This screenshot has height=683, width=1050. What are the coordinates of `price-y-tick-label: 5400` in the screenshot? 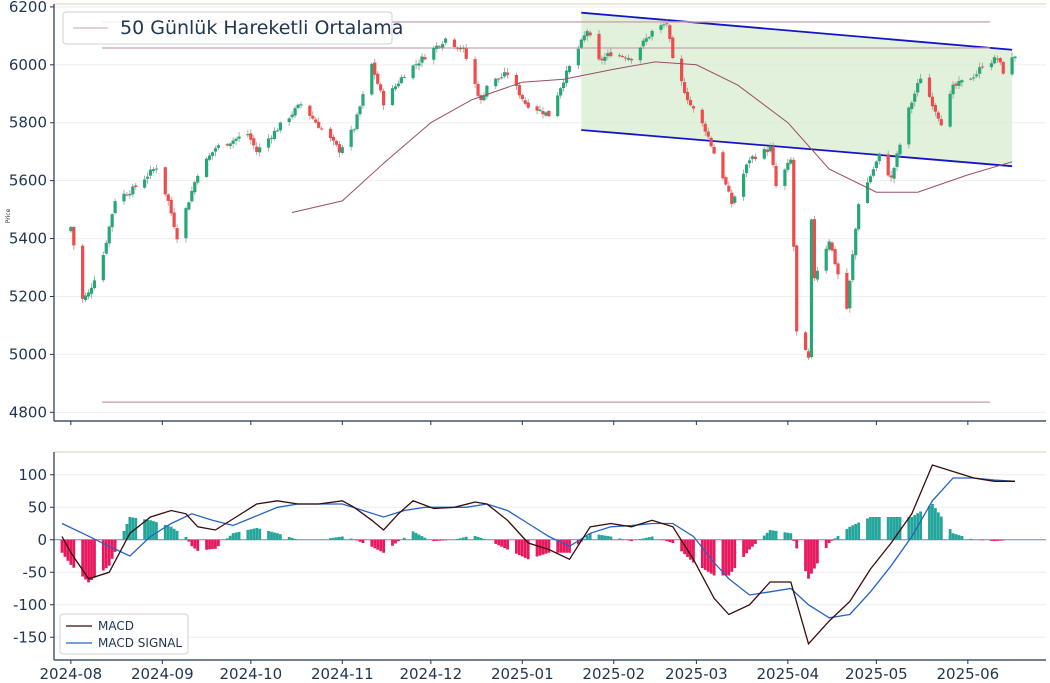 It's located at (28, 239).